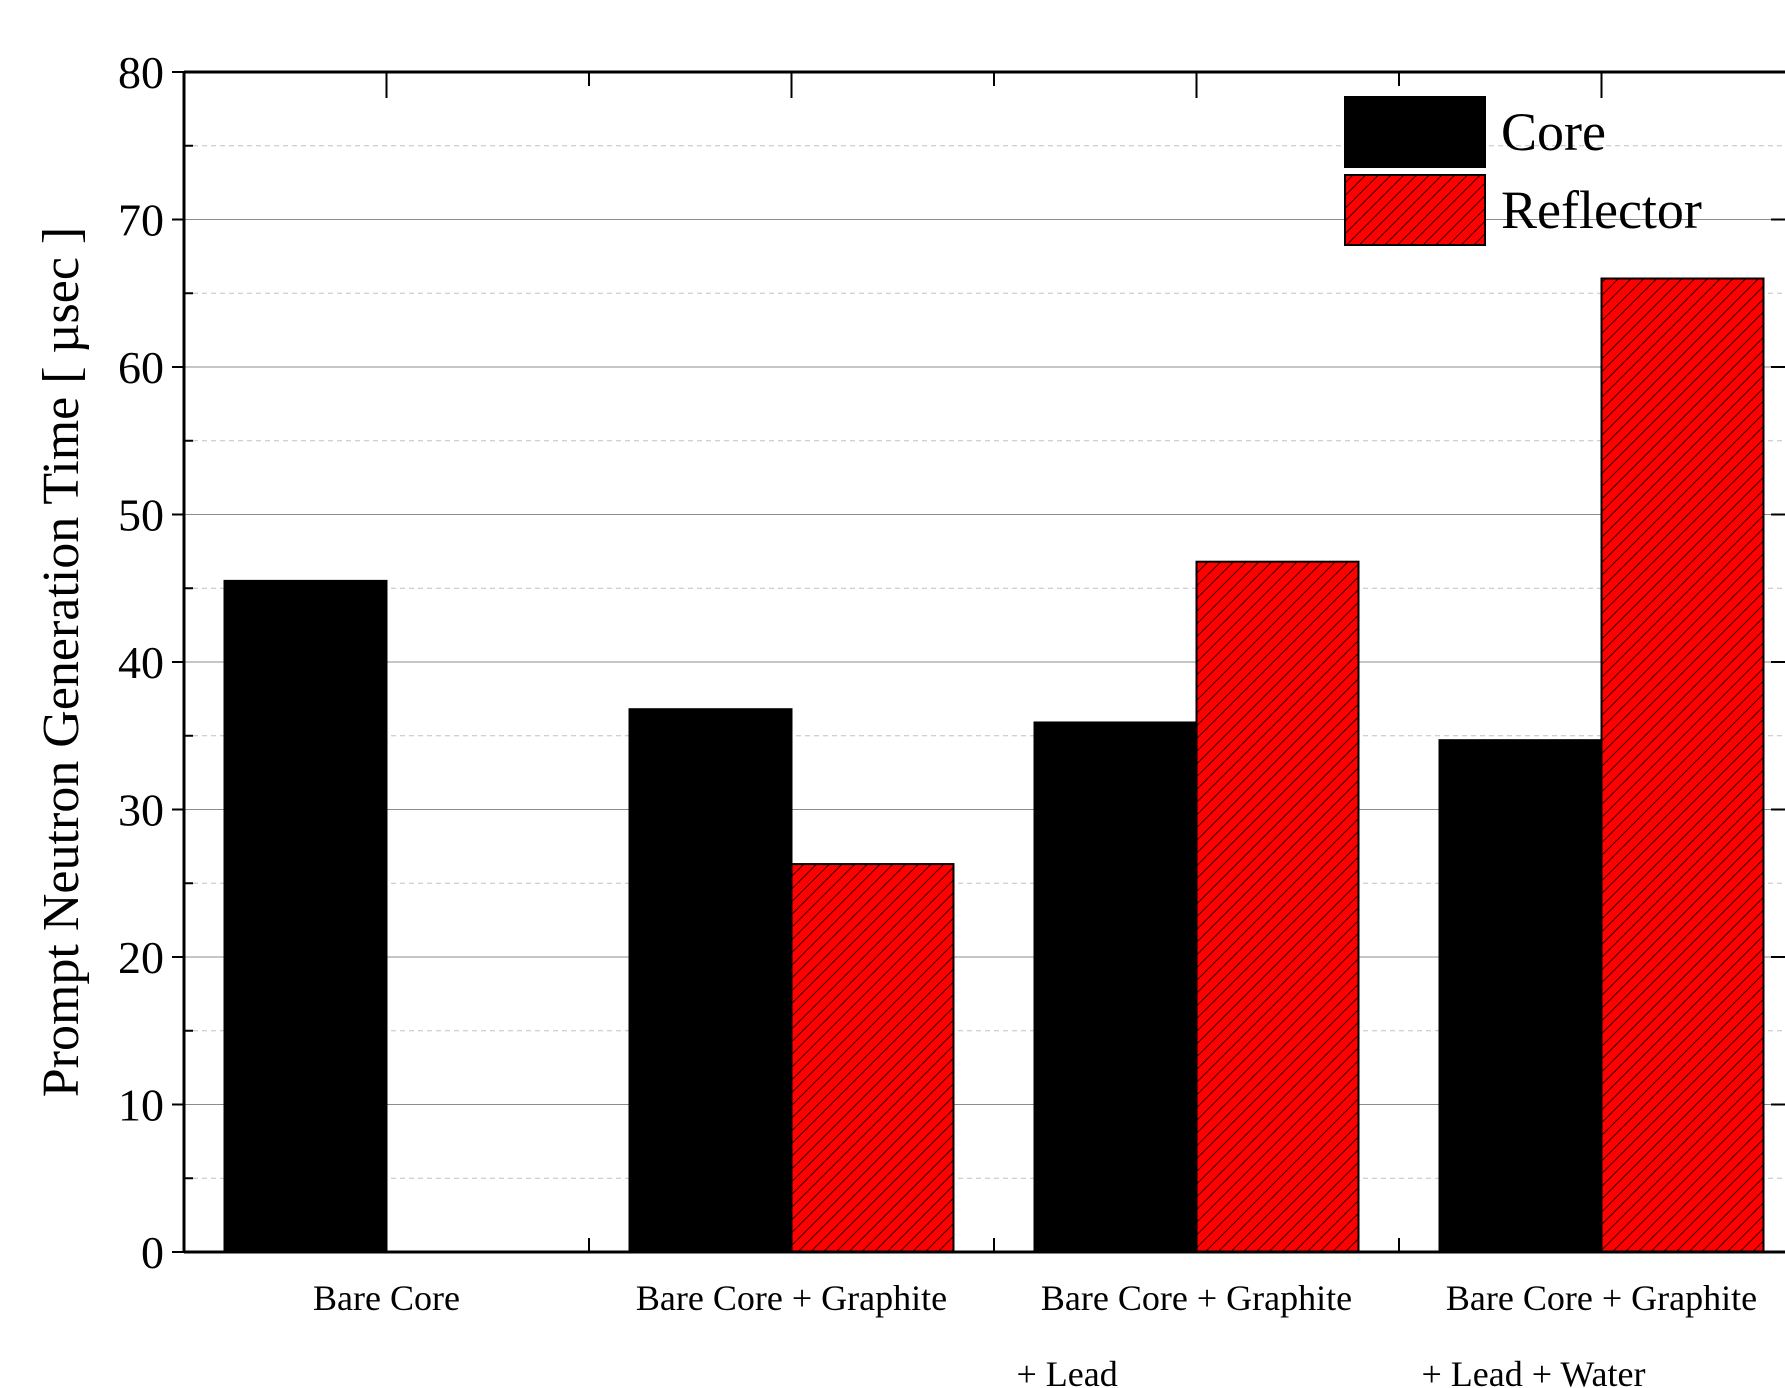  I want to click on y-tick-label: 0, so click(152, 1252).